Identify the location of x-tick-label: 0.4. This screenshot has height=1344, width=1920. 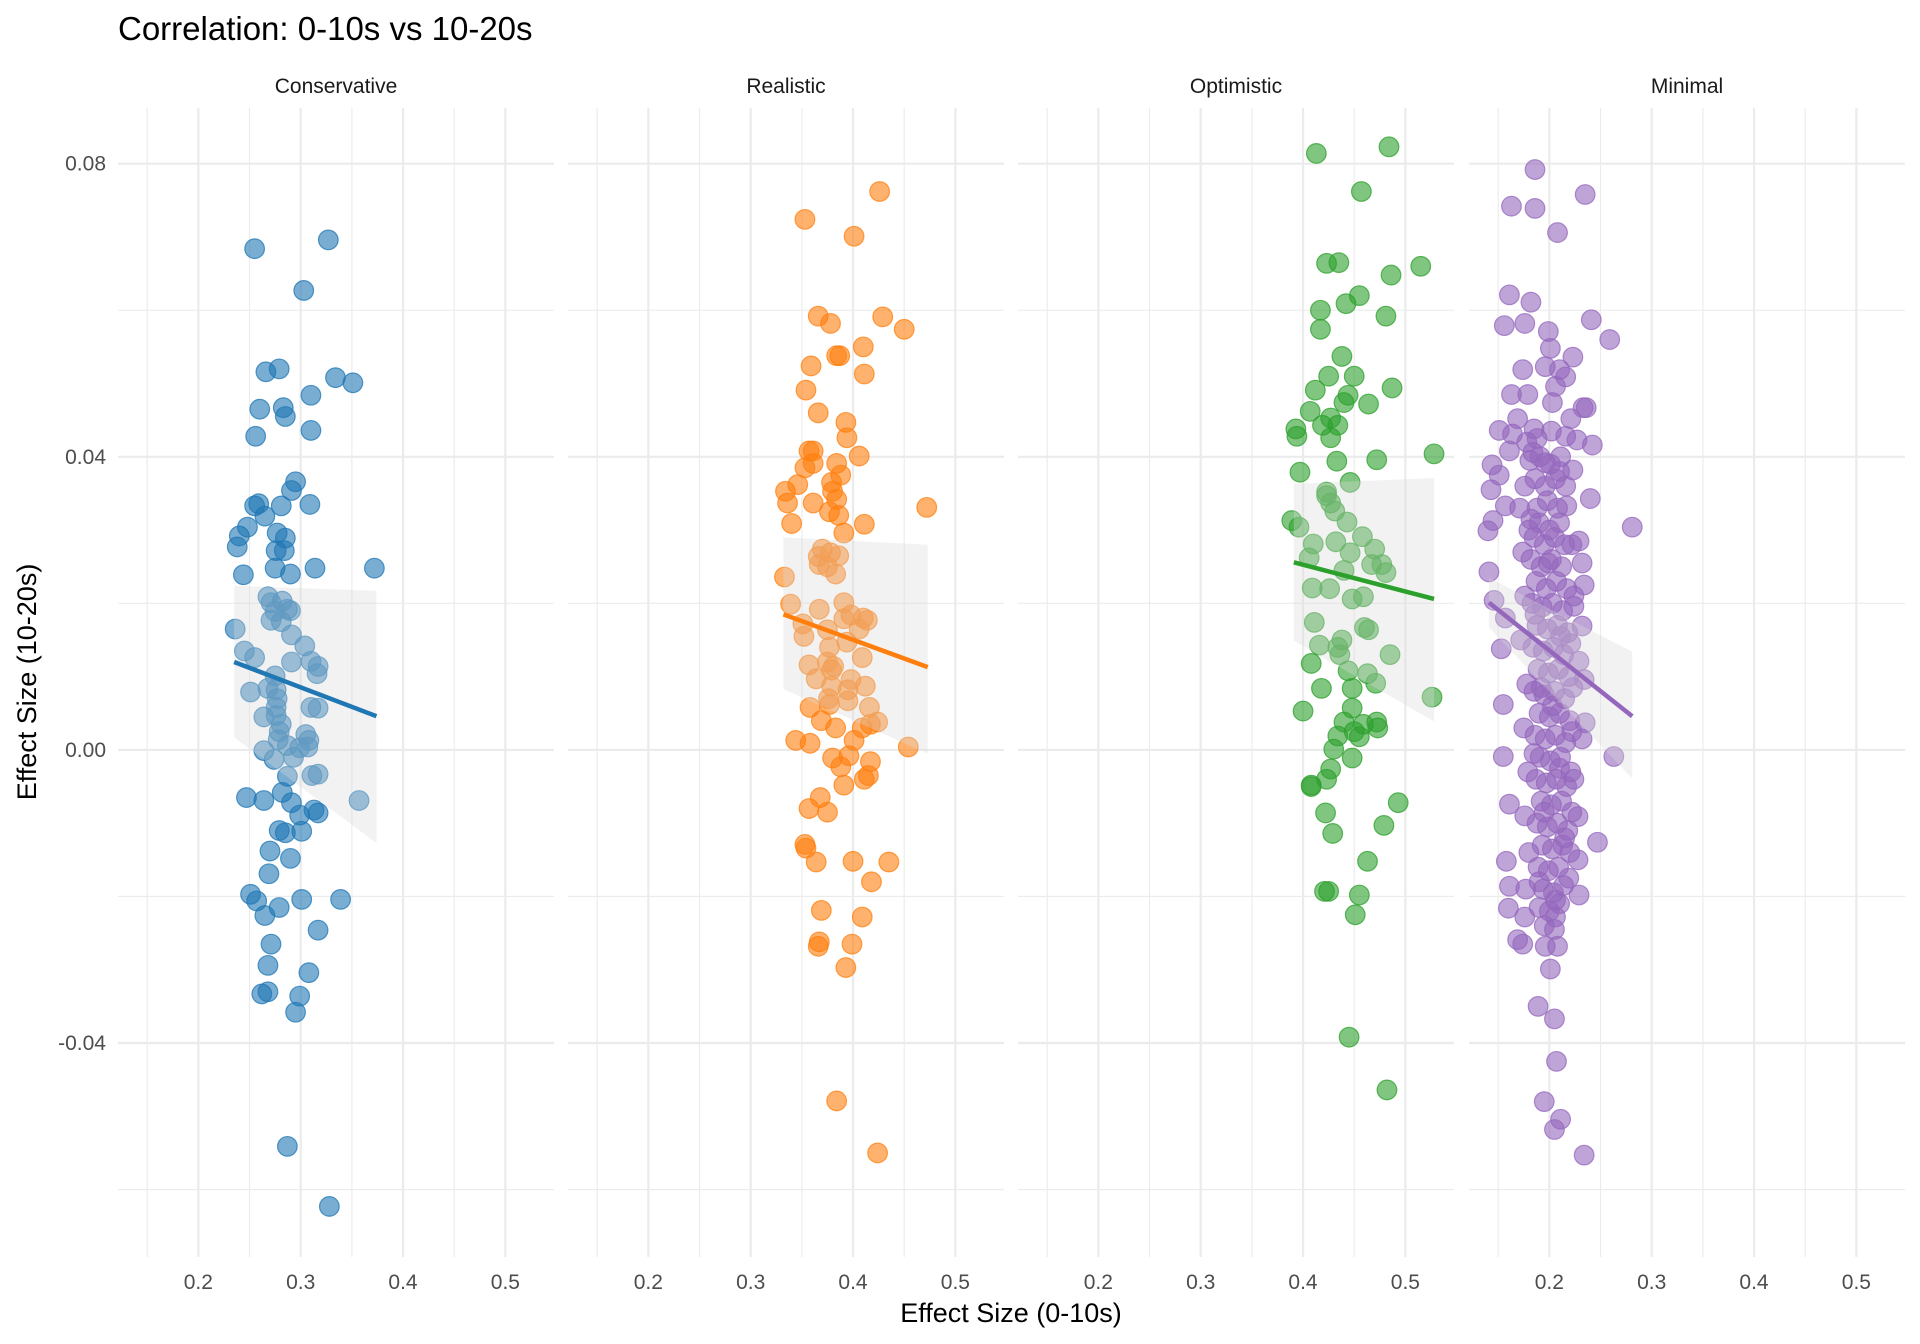
(853, 1282).